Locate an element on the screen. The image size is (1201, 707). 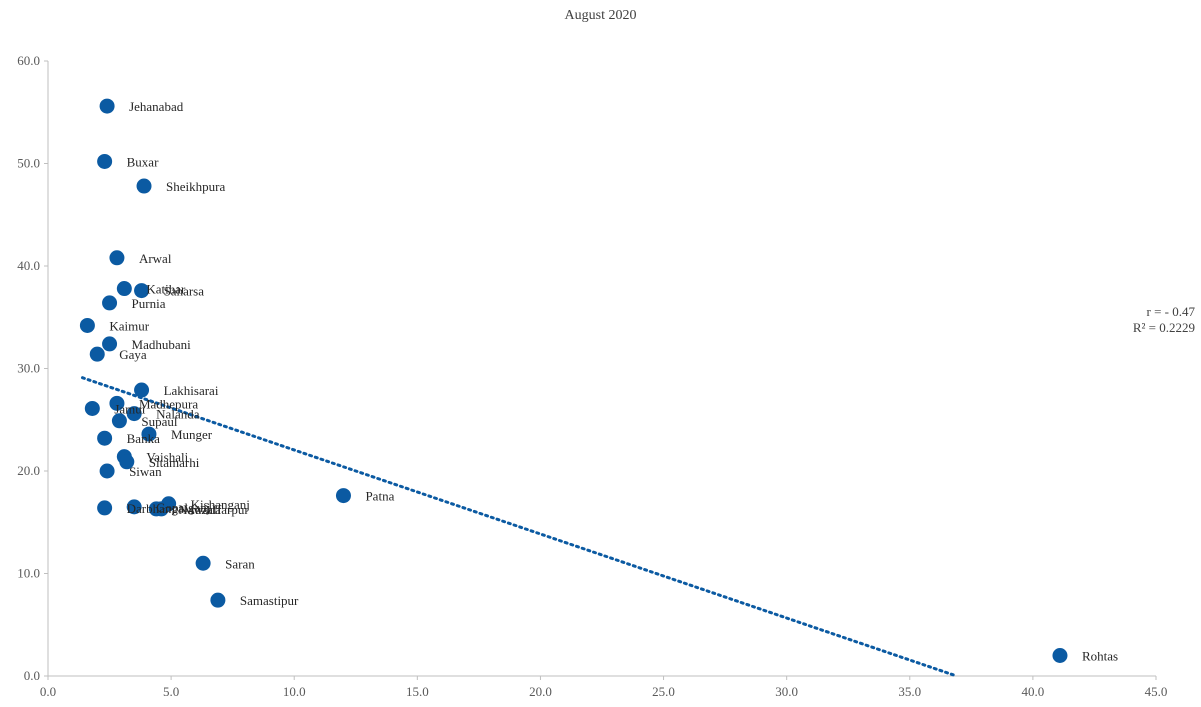
chart-title: August 2020 is located at coordinates (600, 15).